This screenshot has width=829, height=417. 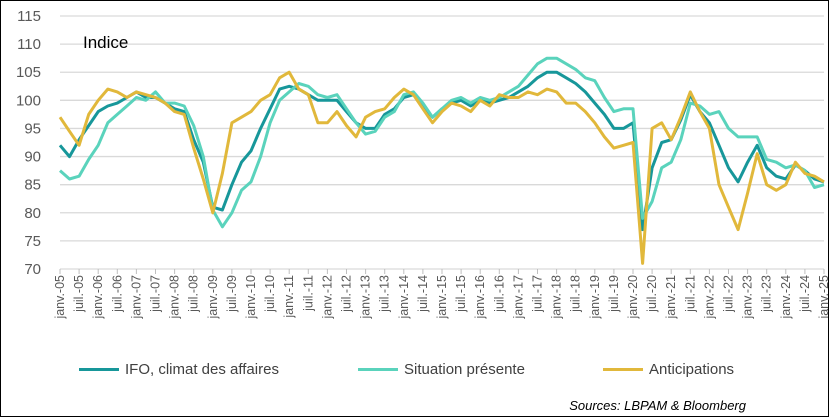 What do you see at coordinates (366, 297) in the screenshot?
I see `x-tick-label: janv.-13` at bounding box center [366, 297].